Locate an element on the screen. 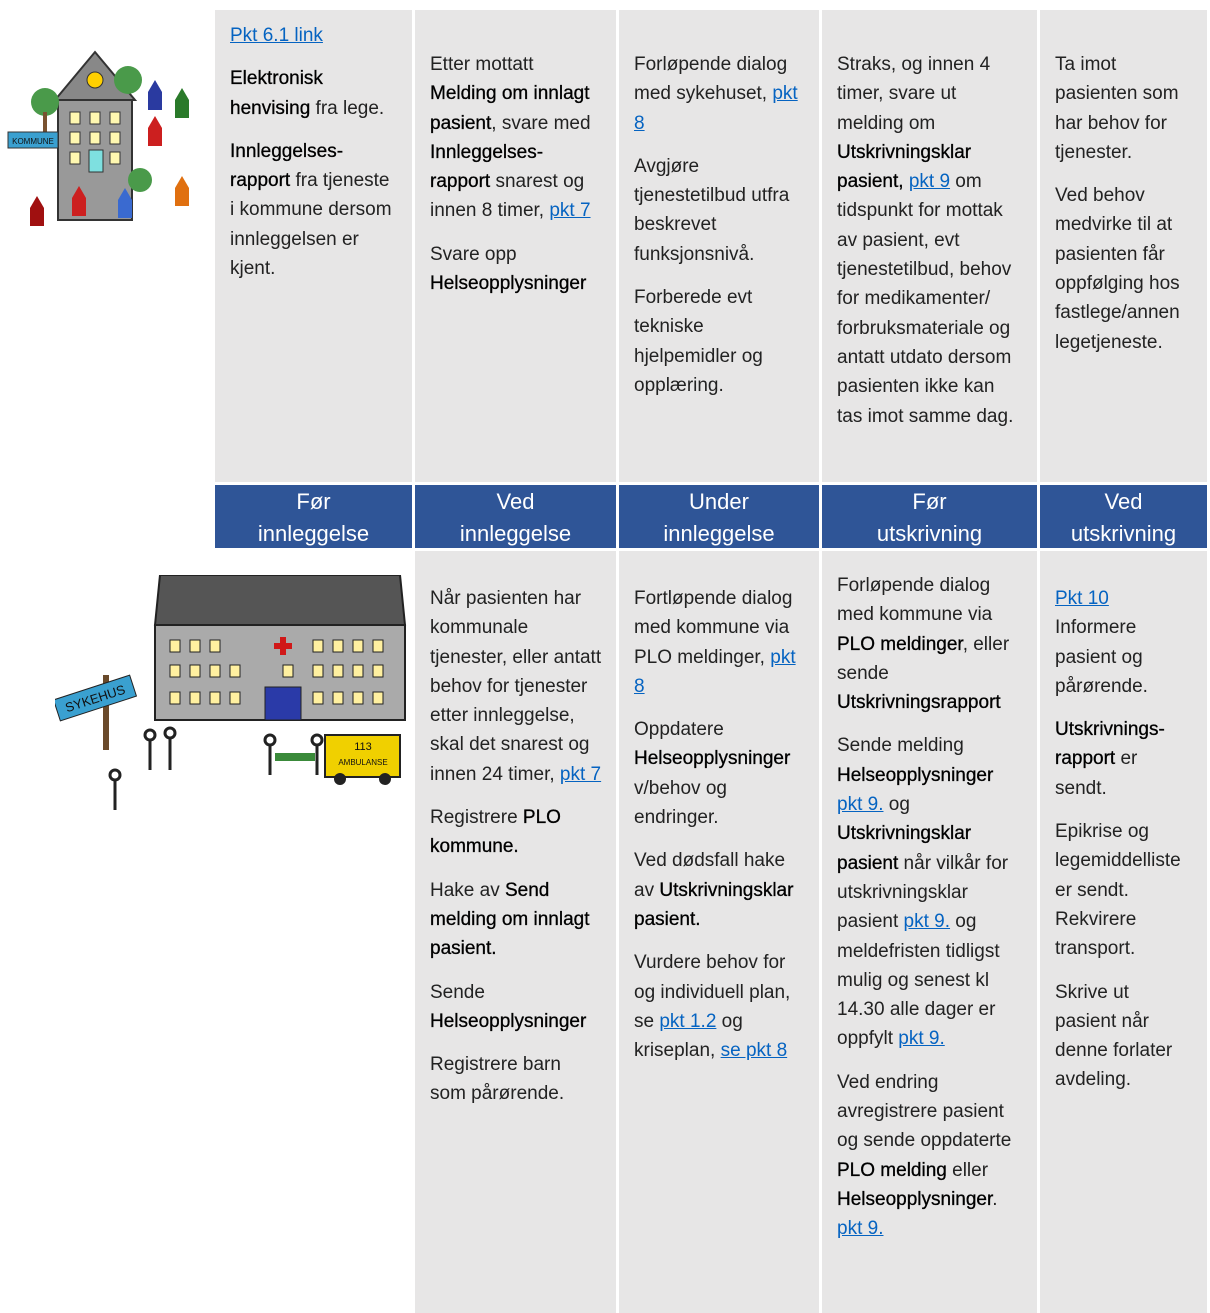  bold-text: Utskrivningsklar pasient is located at coordinates (904, 848).